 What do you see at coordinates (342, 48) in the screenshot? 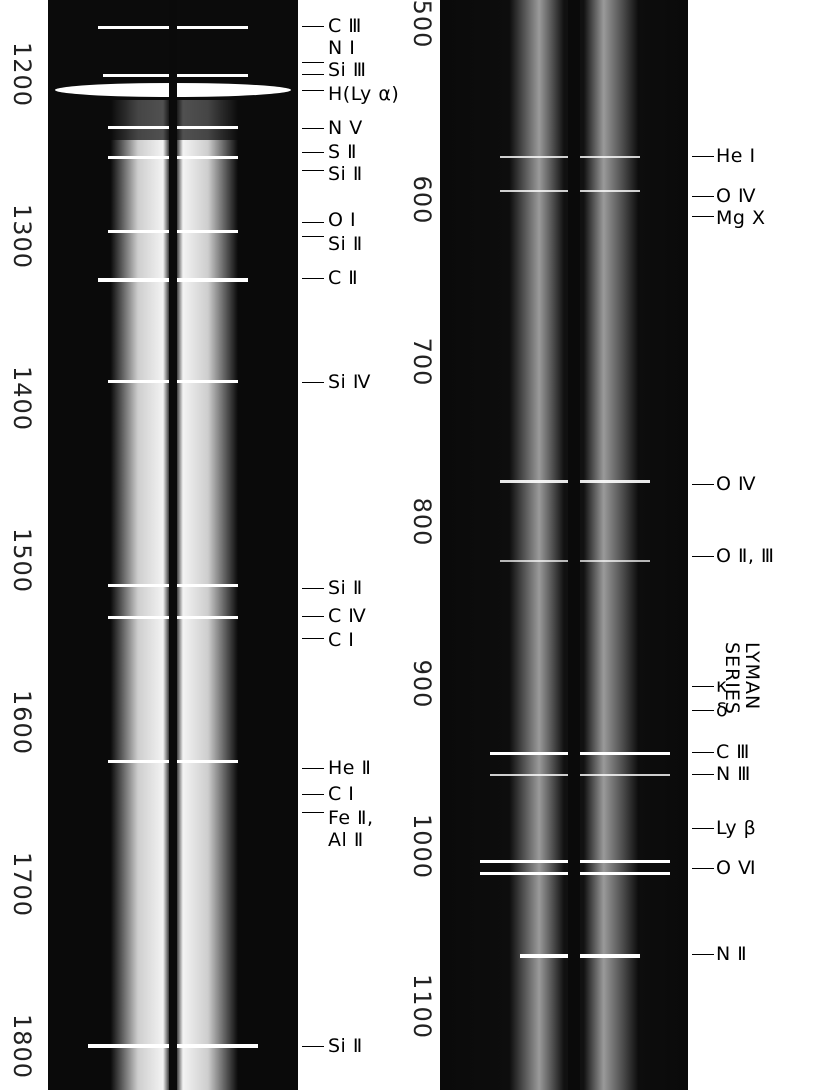
I see `line-label: N I` at bounding box center [342, 48].